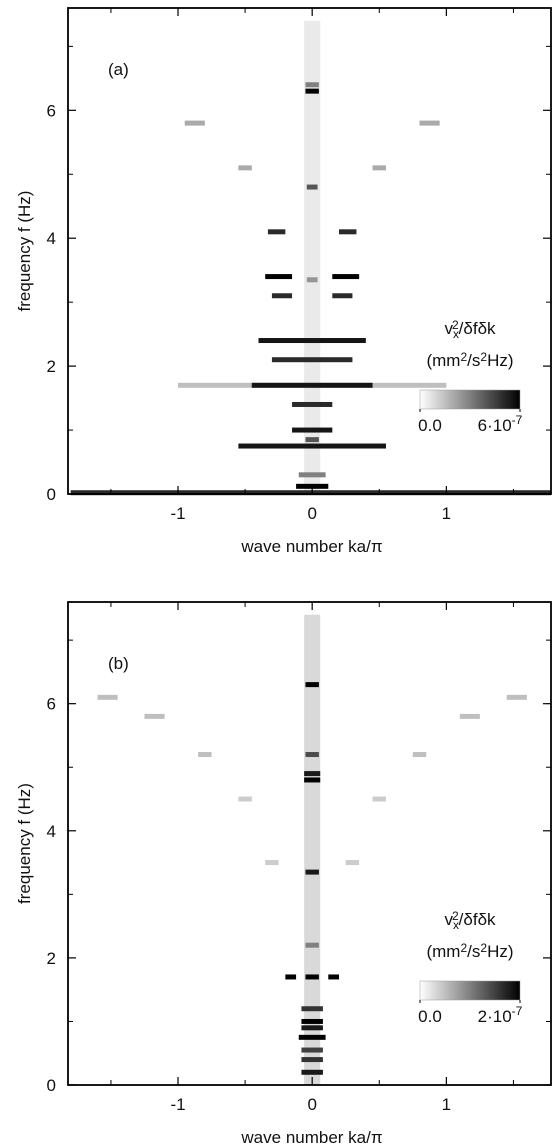  I want to click on y-axis-title: frequency f (Hz), so click(24, 251).